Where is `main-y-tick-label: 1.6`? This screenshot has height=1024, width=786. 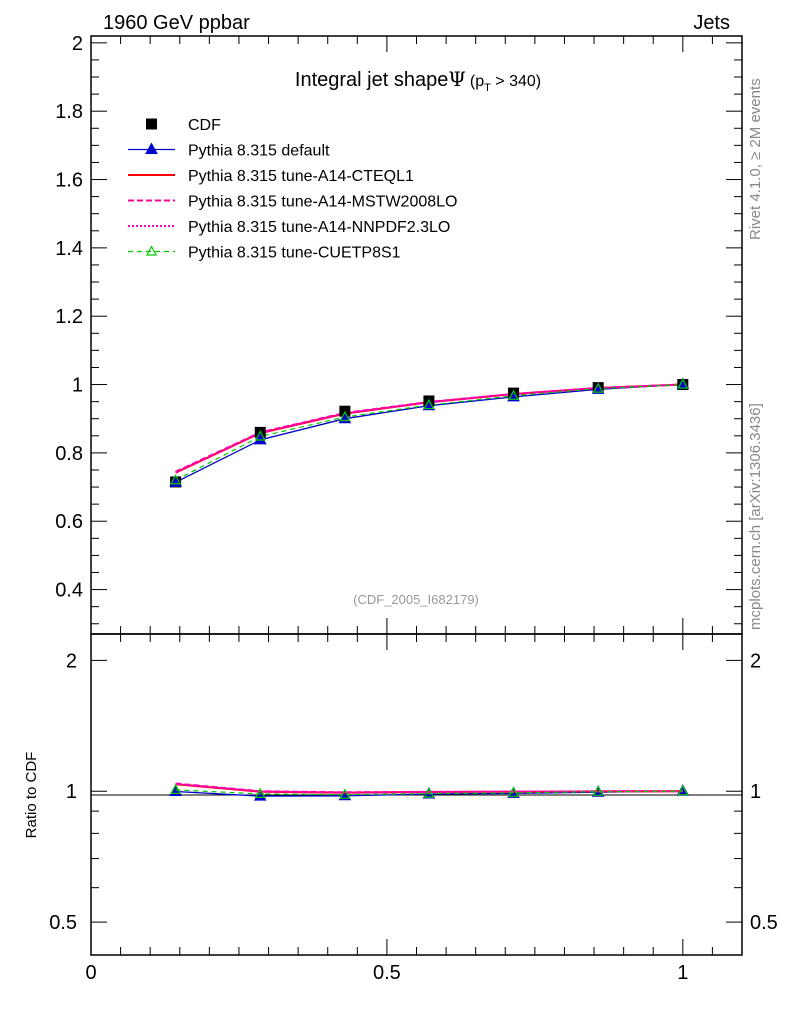 main-y-tick-label: 1.6 is located at coordinates (69, 181).